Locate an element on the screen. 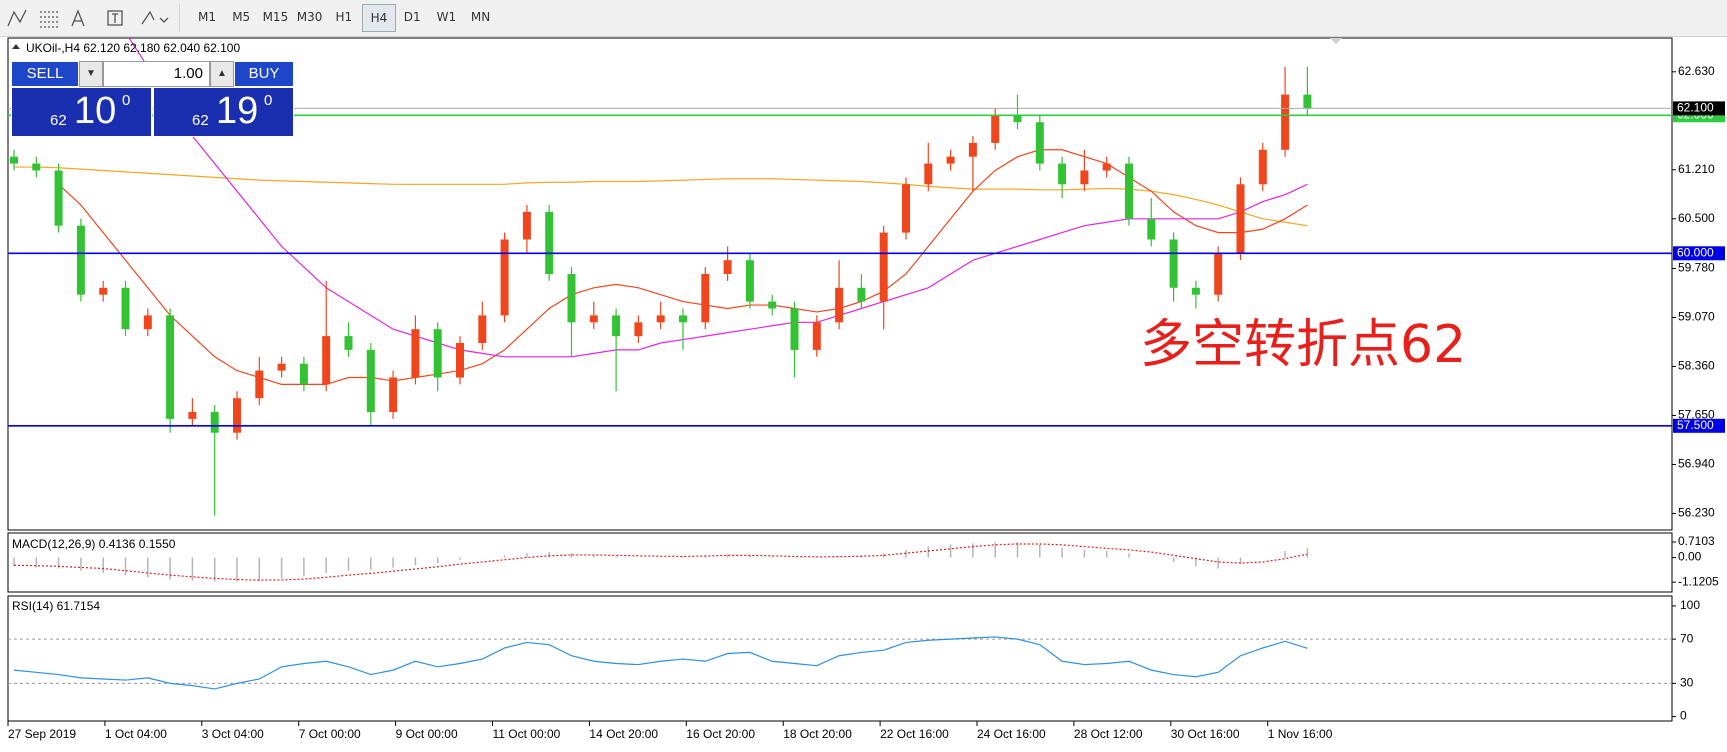  x-tick-label: 24 Oct 16:00 is located at coordinates (1011, 734).